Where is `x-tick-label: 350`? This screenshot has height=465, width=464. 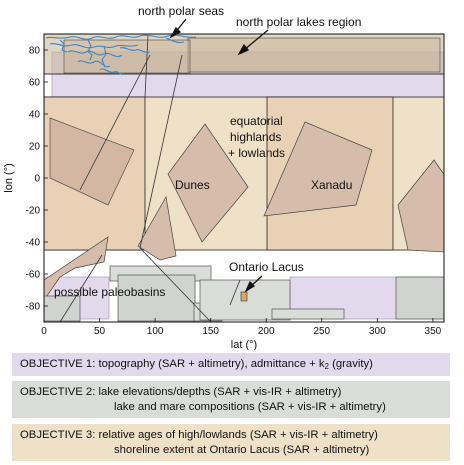 x-tick-label: 350 is located at coordinates (433, 331).